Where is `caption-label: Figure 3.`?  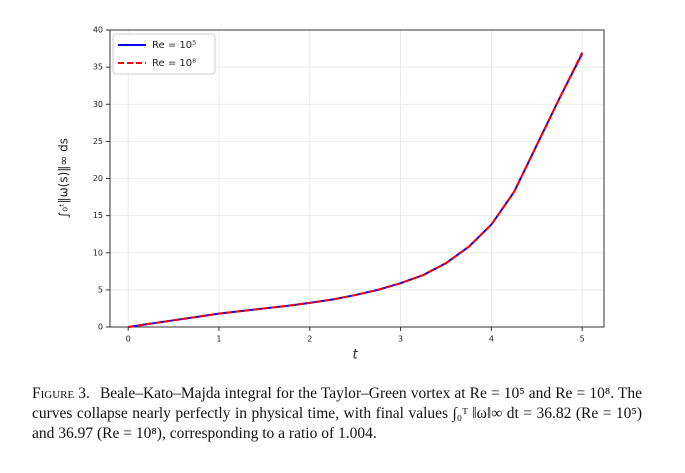
caption-label: Figure 3. is located at coordinates (61, 393).